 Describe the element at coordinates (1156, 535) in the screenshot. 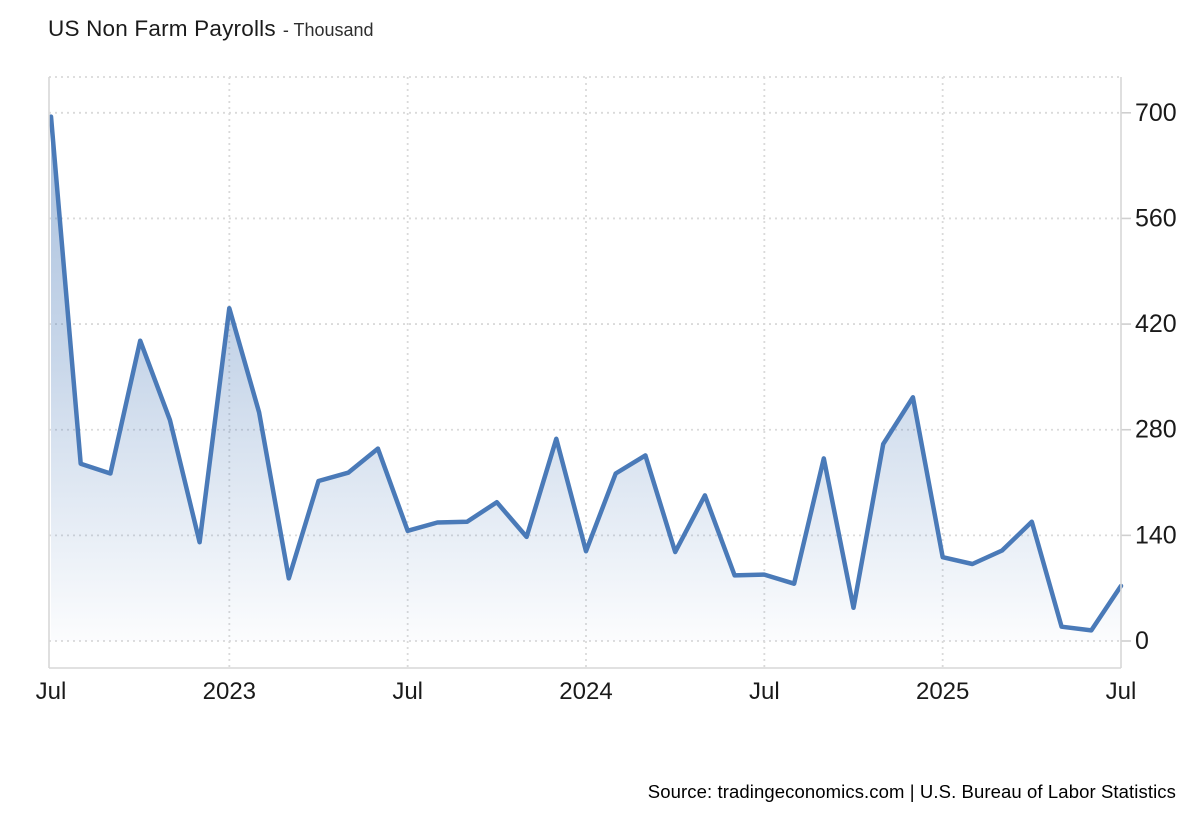

I see `y-tick-label: 140` at that location.